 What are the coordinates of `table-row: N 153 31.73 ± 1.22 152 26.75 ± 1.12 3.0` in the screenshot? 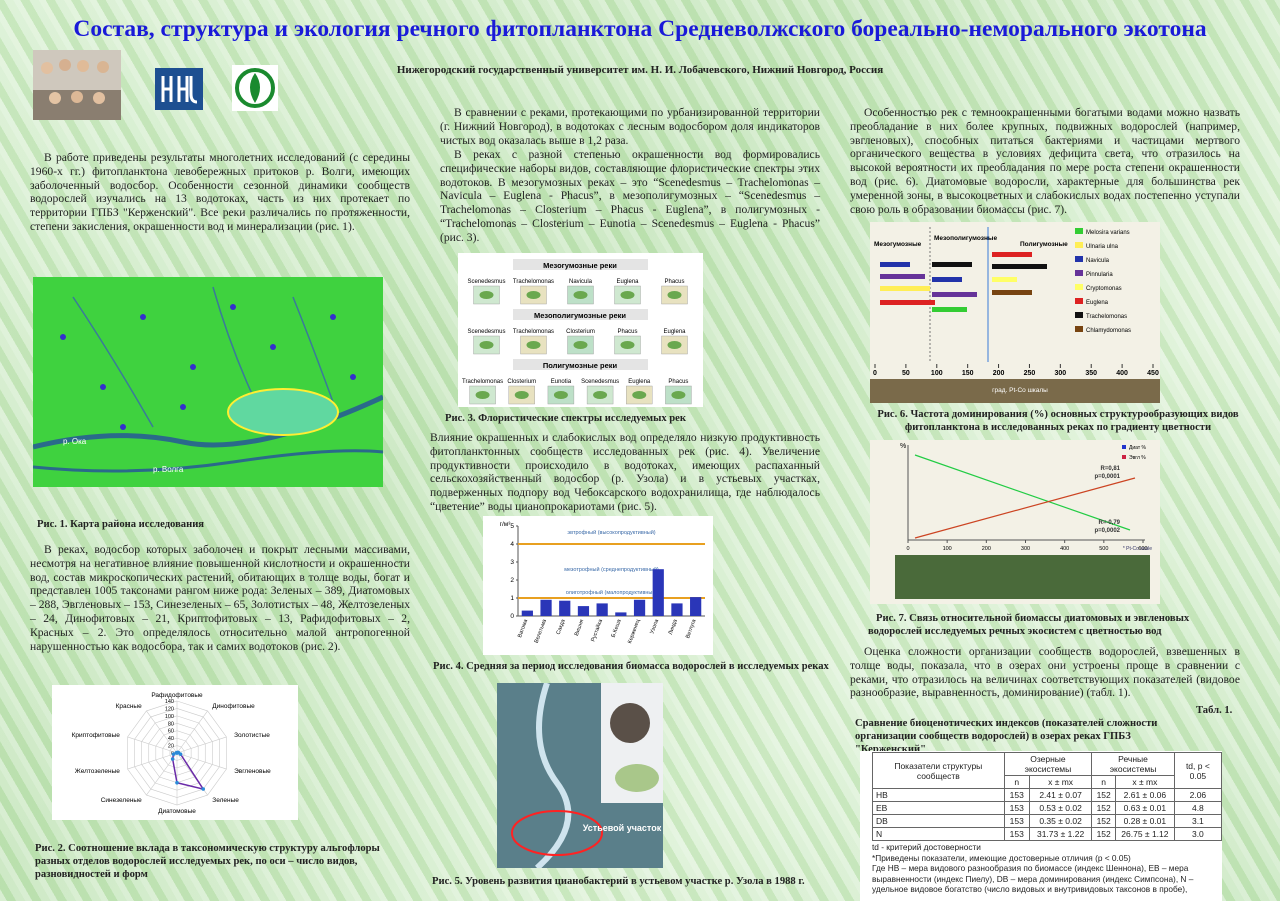 It's located at (1047, 834).